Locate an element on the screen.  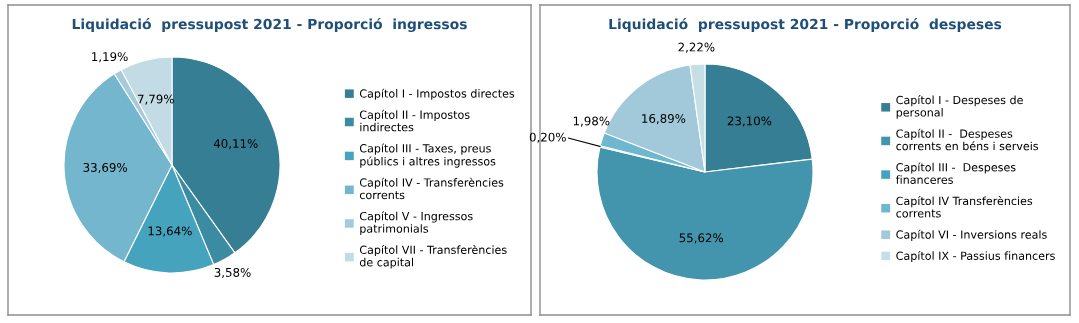
legend-label: Capítol II - Despeses corrents en béns i serveis is located at coordinates (967, 139).